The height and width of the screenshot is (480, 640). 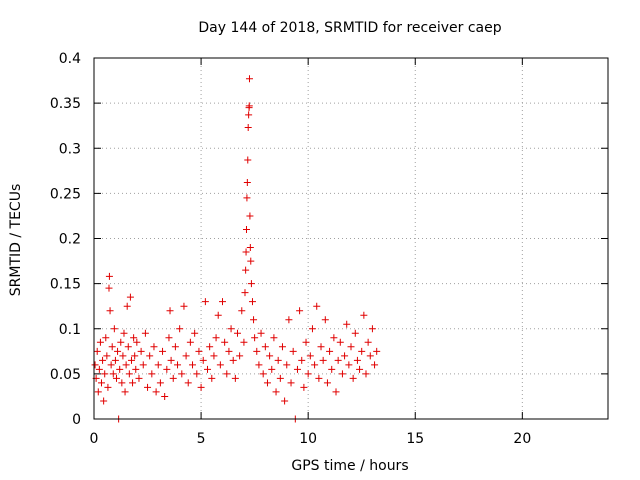 I want to click on y-tick-label: 0.2, so click(x=70, y=240).